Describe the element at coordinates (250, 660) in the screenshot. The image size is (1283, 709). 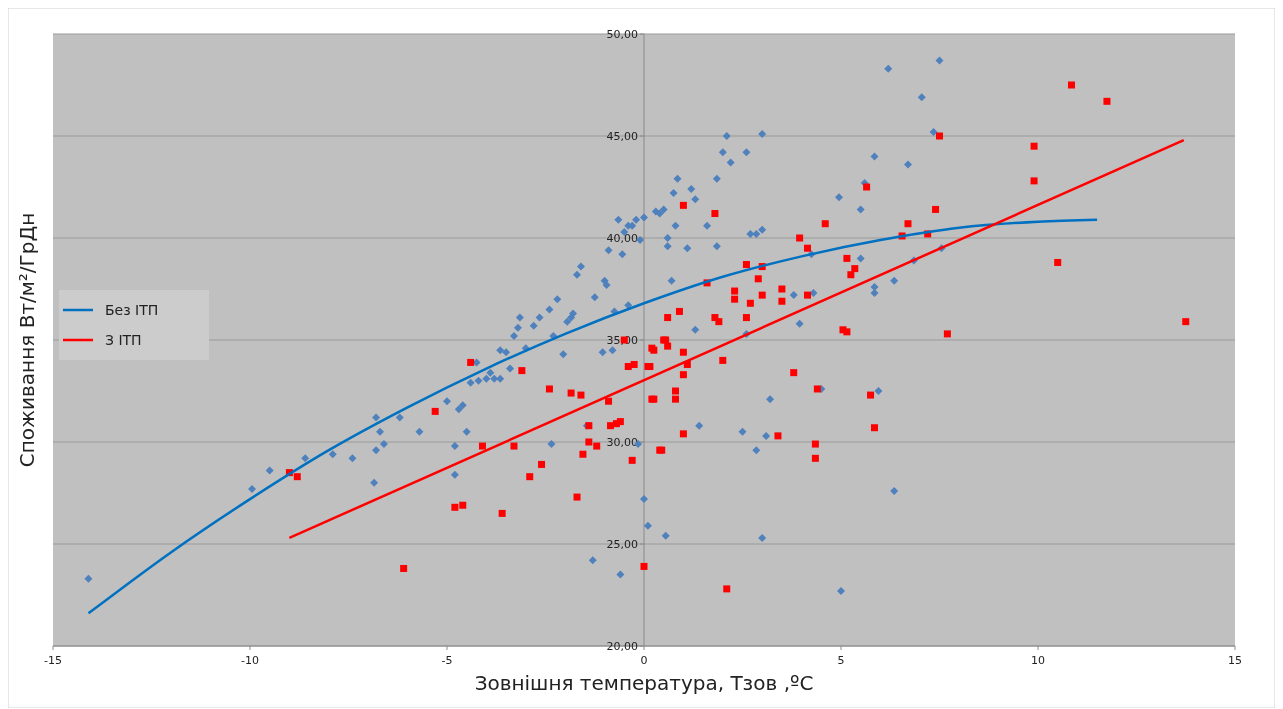
I see `x-tick-label: -10` at that location.